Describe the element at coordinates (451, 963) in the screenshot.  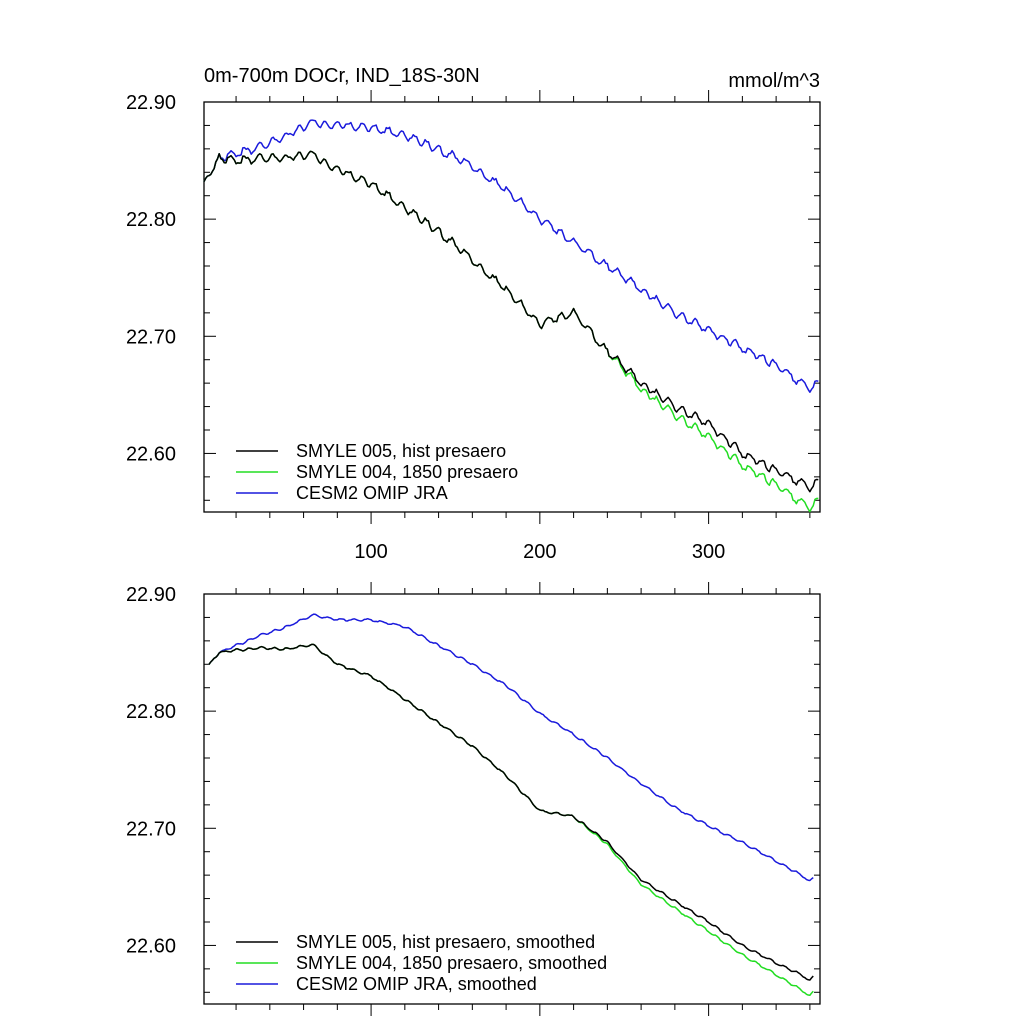
I see `legend-label: SMYLE 004, 1850 presaero, smoothed` at that location.